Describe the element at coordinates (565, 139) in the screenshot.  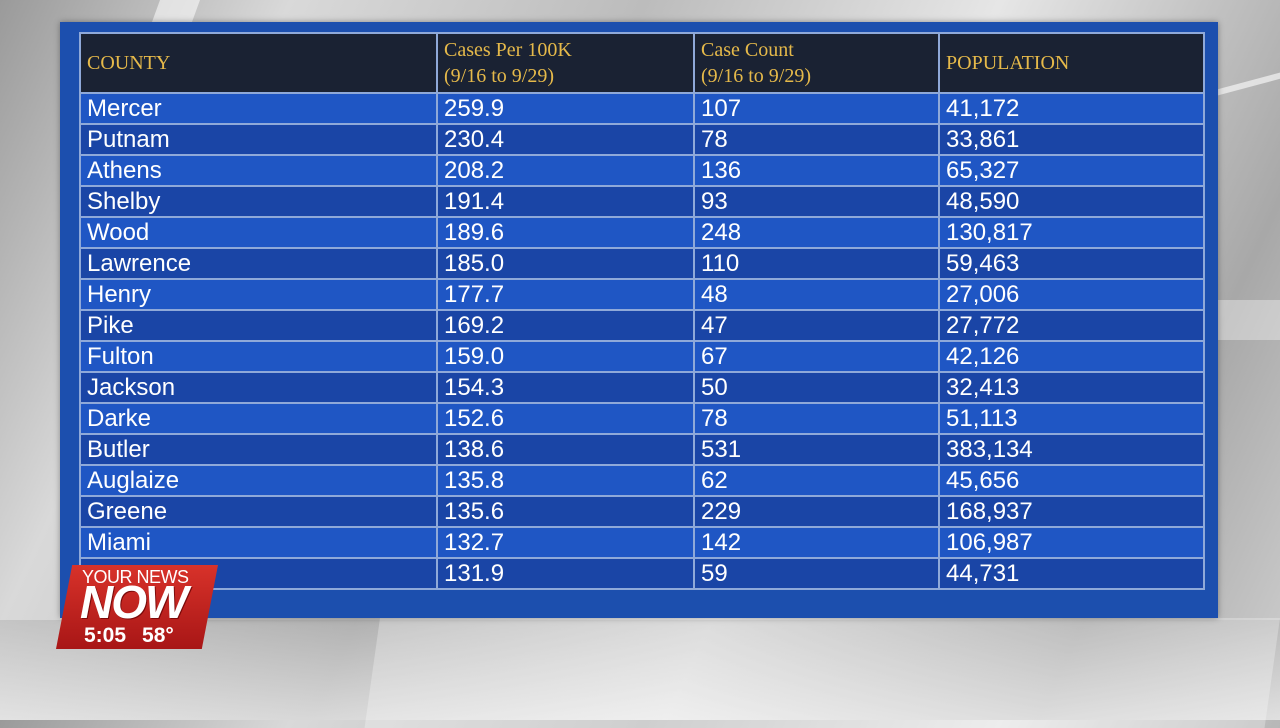
I see `cases-per-100k-cell: 230.4` at that location.